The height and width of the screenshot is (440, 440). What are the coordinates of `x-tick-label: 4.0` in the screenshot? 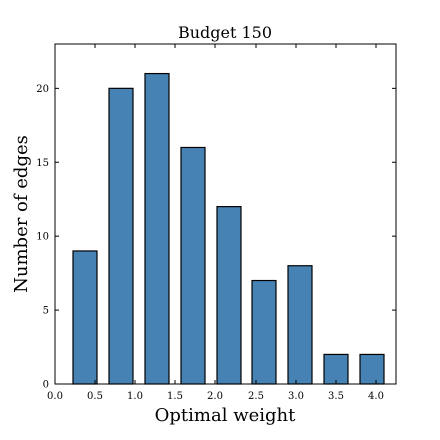 It's located at (376, 396).